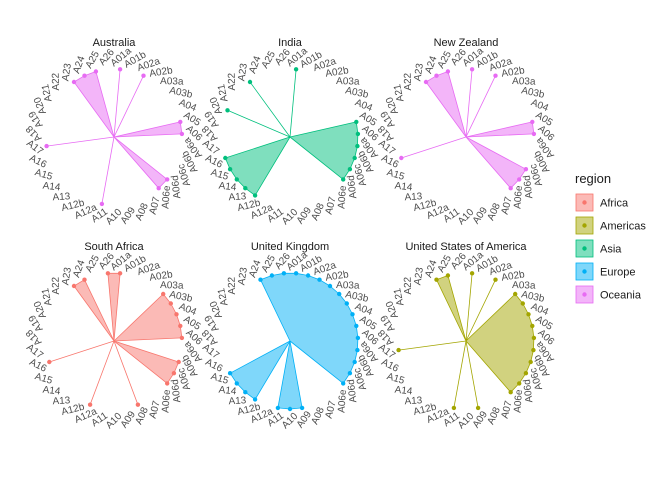  Describe the element at coordinates (617, 273) in the screenshot. I see `legend-label-europe: Europe` at that location.